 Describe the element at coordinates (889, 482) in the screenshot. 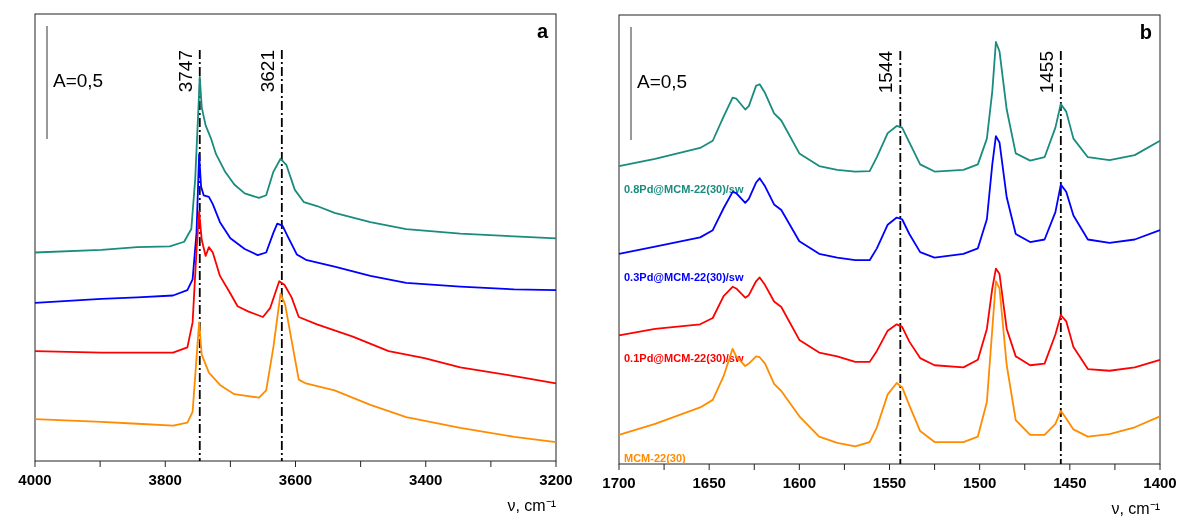

I see `x-tick-label: 1550` at that location.